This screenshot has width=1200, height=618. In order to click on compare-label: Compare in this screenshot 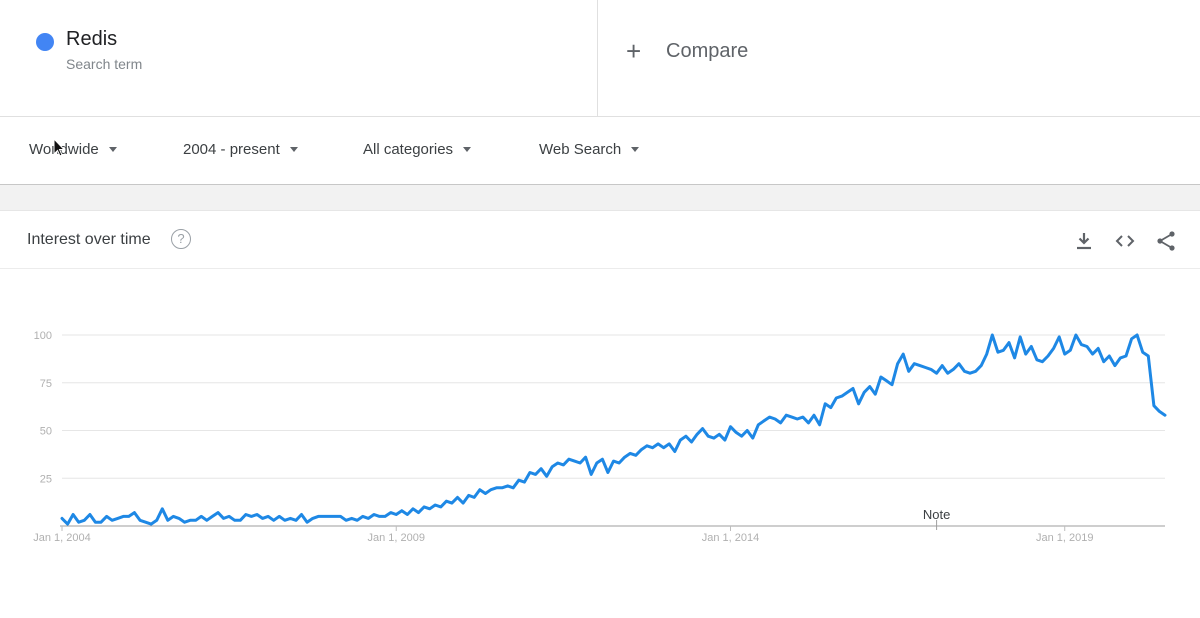, I will do `click(707, 50)`.